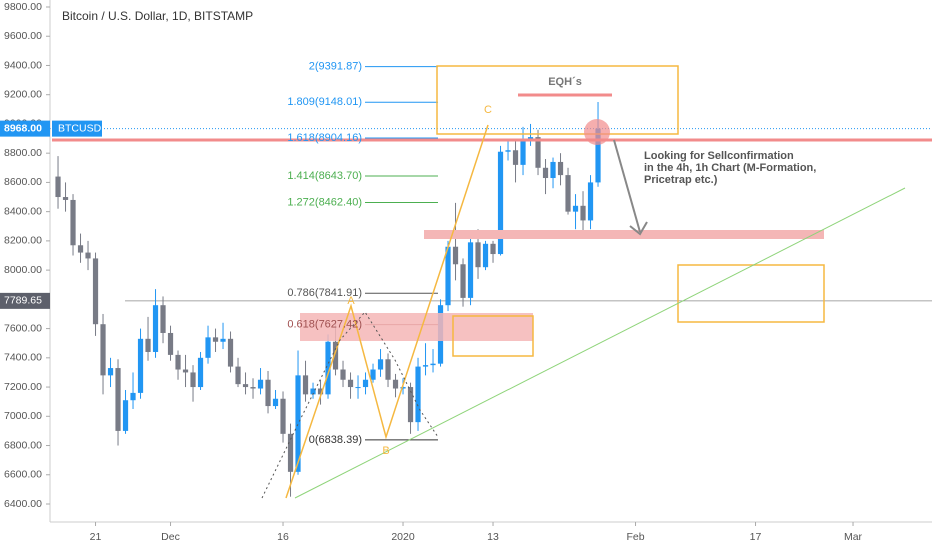  What do you see at coordinates (853, 537) in the screenshot?
I see `x-tick-label: Mar` at bounding box center [853, 537].